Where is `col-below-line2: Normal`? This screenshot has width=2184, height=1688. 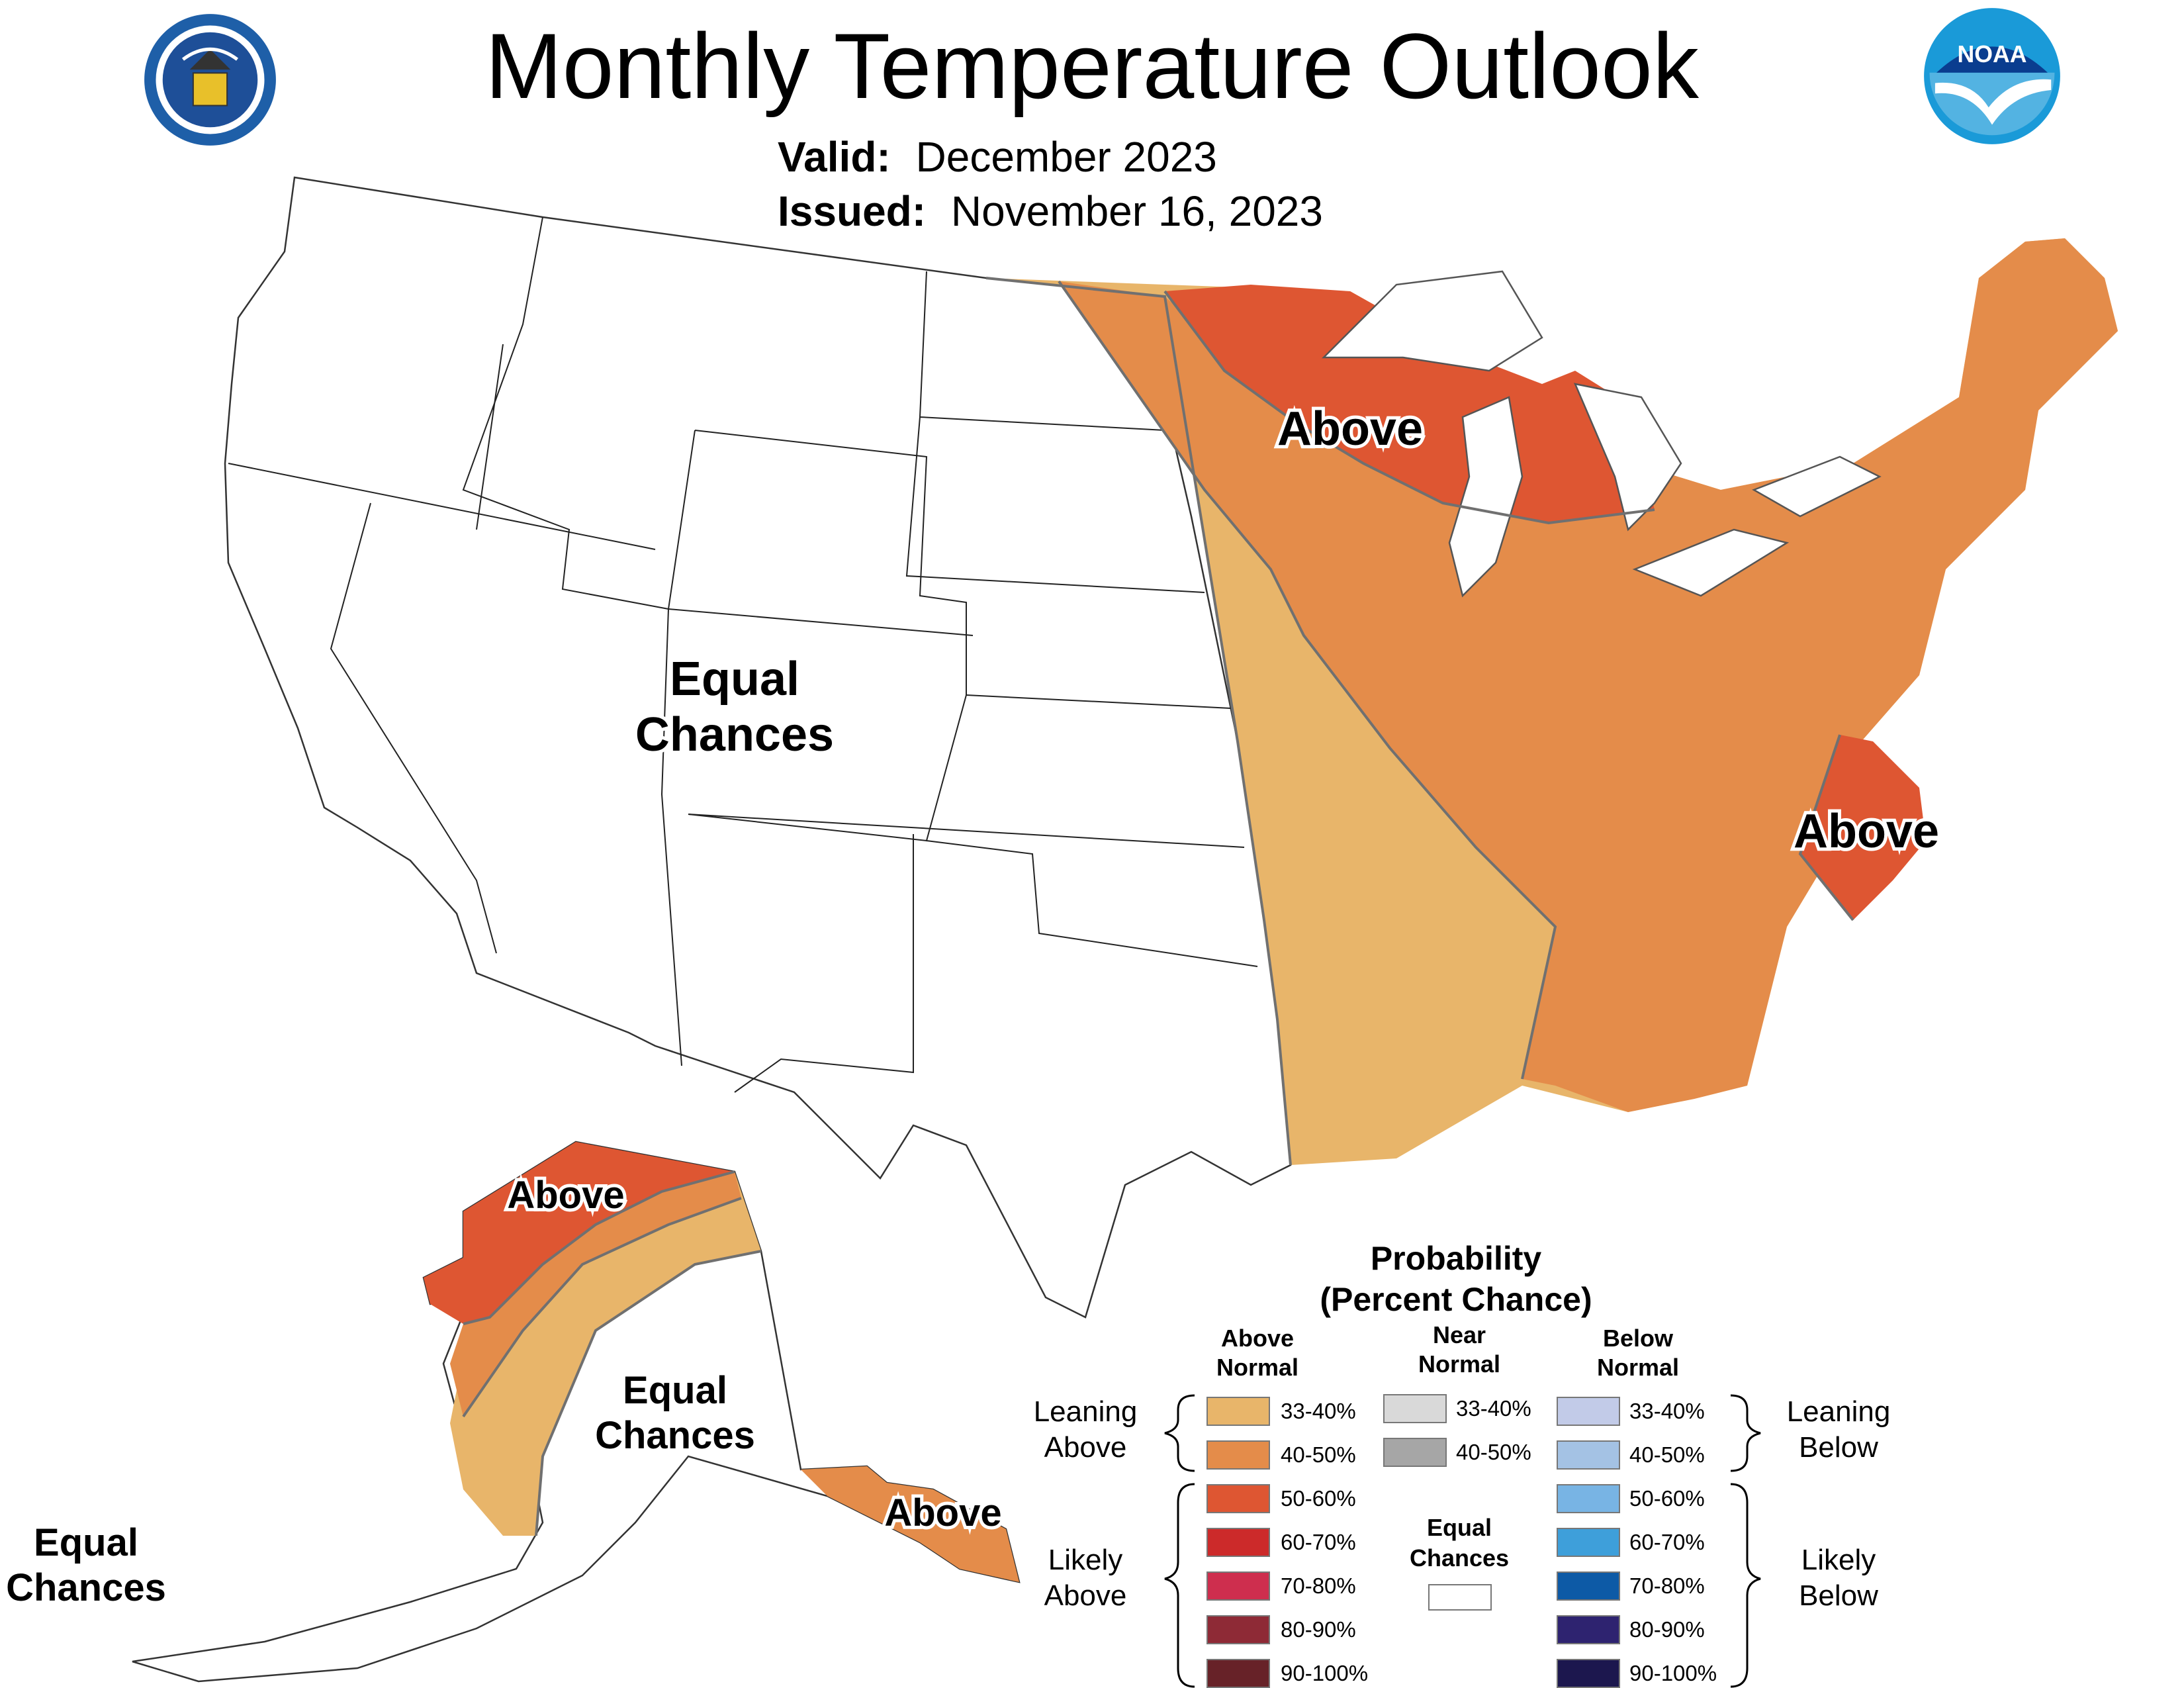 col-below-line2: Normal is located at coordinates (1638, 1367).